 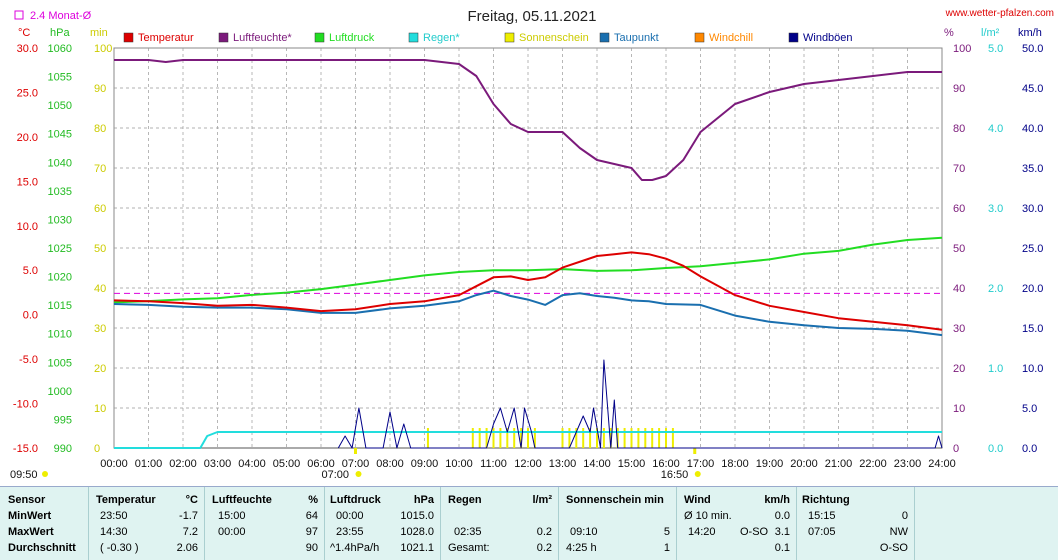 What do you see at coordinates (350, 532) in the screenshot?
I see `stats-press-max-time: 23:55` at bounding box center [350, 532].